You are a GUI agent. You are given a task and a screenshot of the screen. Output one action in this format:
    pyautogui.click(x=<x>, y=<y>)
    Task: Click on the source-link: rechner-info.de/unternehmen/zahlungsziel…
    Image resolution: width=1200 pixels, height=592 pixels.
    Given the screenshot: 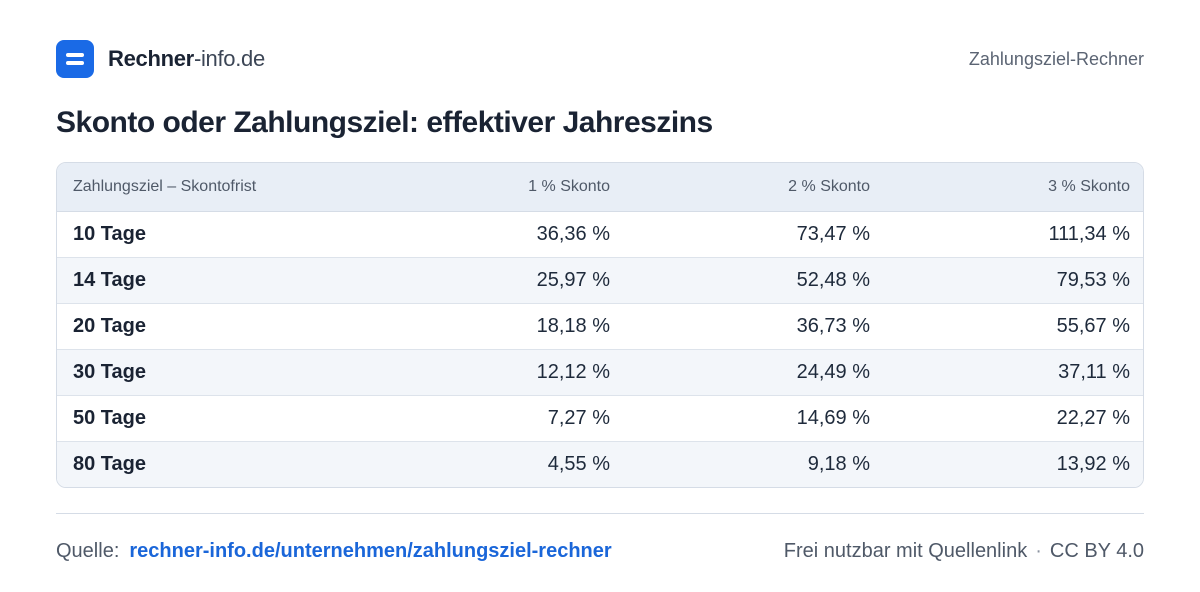 What is the action you would take?
    pyautogui.click(x=370, y=550)
    